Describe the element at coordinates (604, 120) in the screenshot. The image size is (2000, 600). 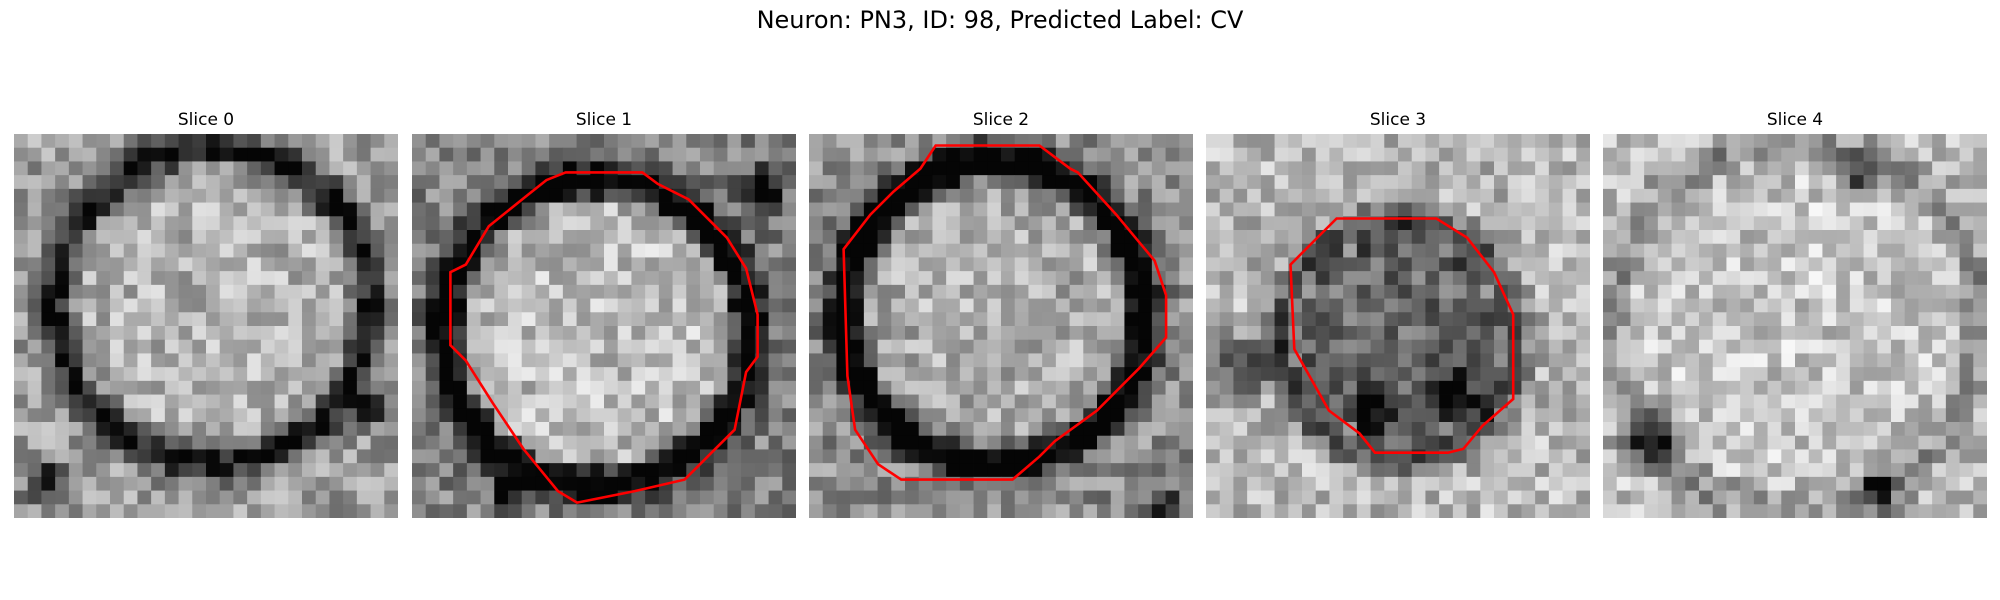
I see `slice-title-1: Slice 1` at that location.